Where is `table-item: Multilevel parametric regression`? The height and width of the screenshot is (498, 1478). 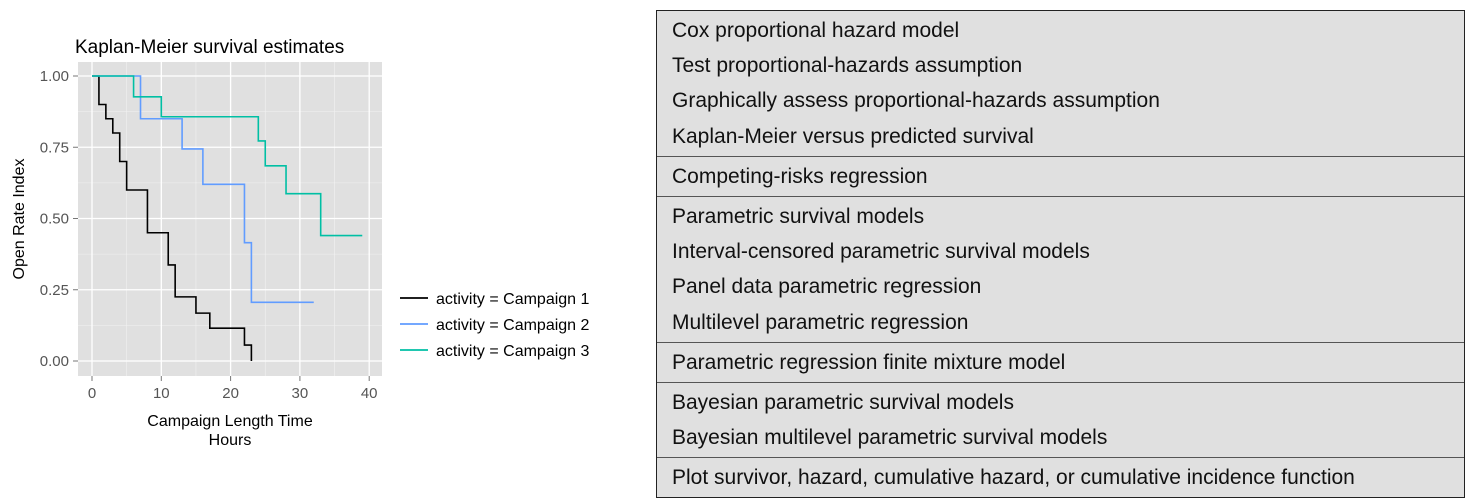 table-item: Multilevel parametric regression is located at coordinates (820, 322).